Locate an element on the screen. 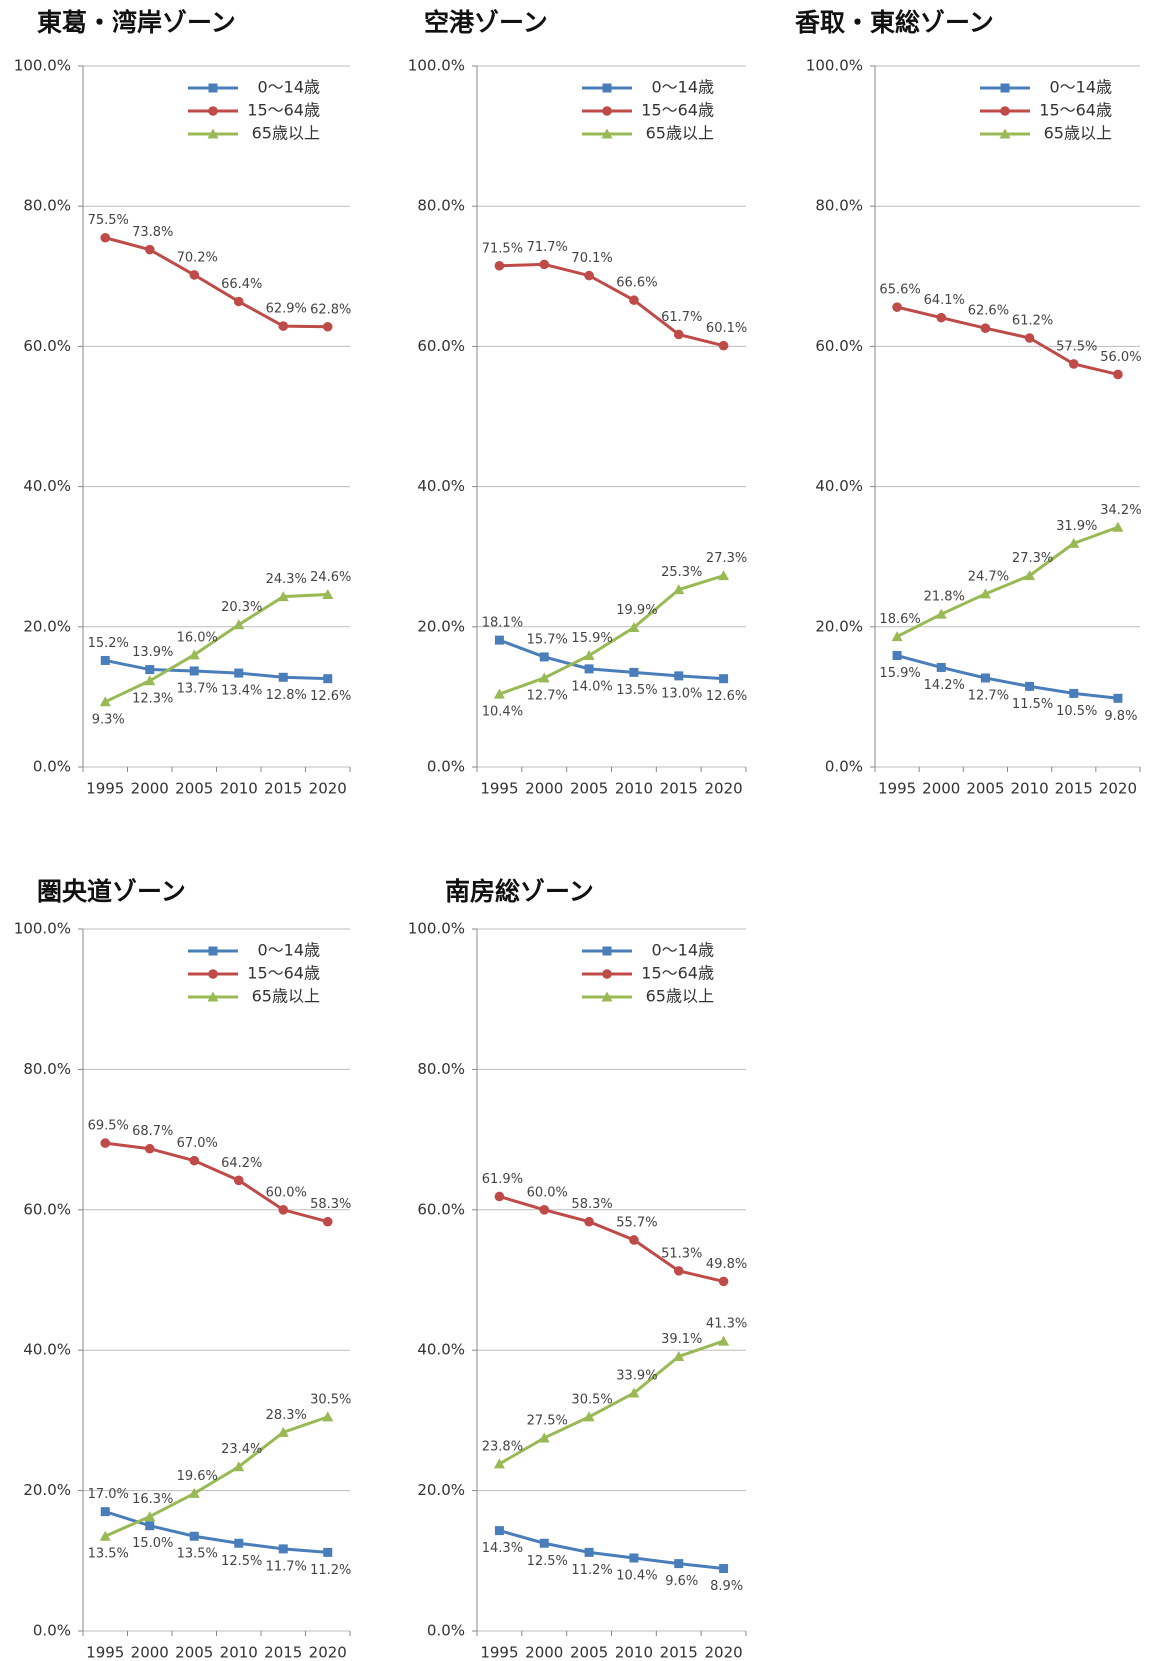  data-label: 60.1% is located at coordinates (726, 328).